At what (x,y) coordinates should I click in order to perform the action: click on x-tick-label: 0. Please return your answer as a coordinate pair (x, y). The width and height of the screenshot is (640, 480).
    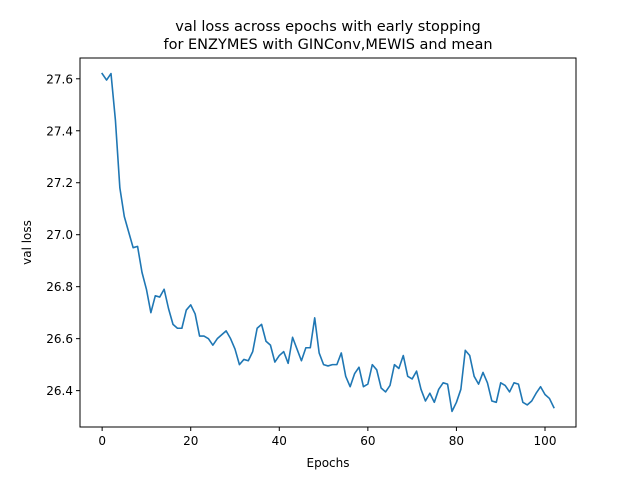
    Looking at the image, I should click on (102, 441).